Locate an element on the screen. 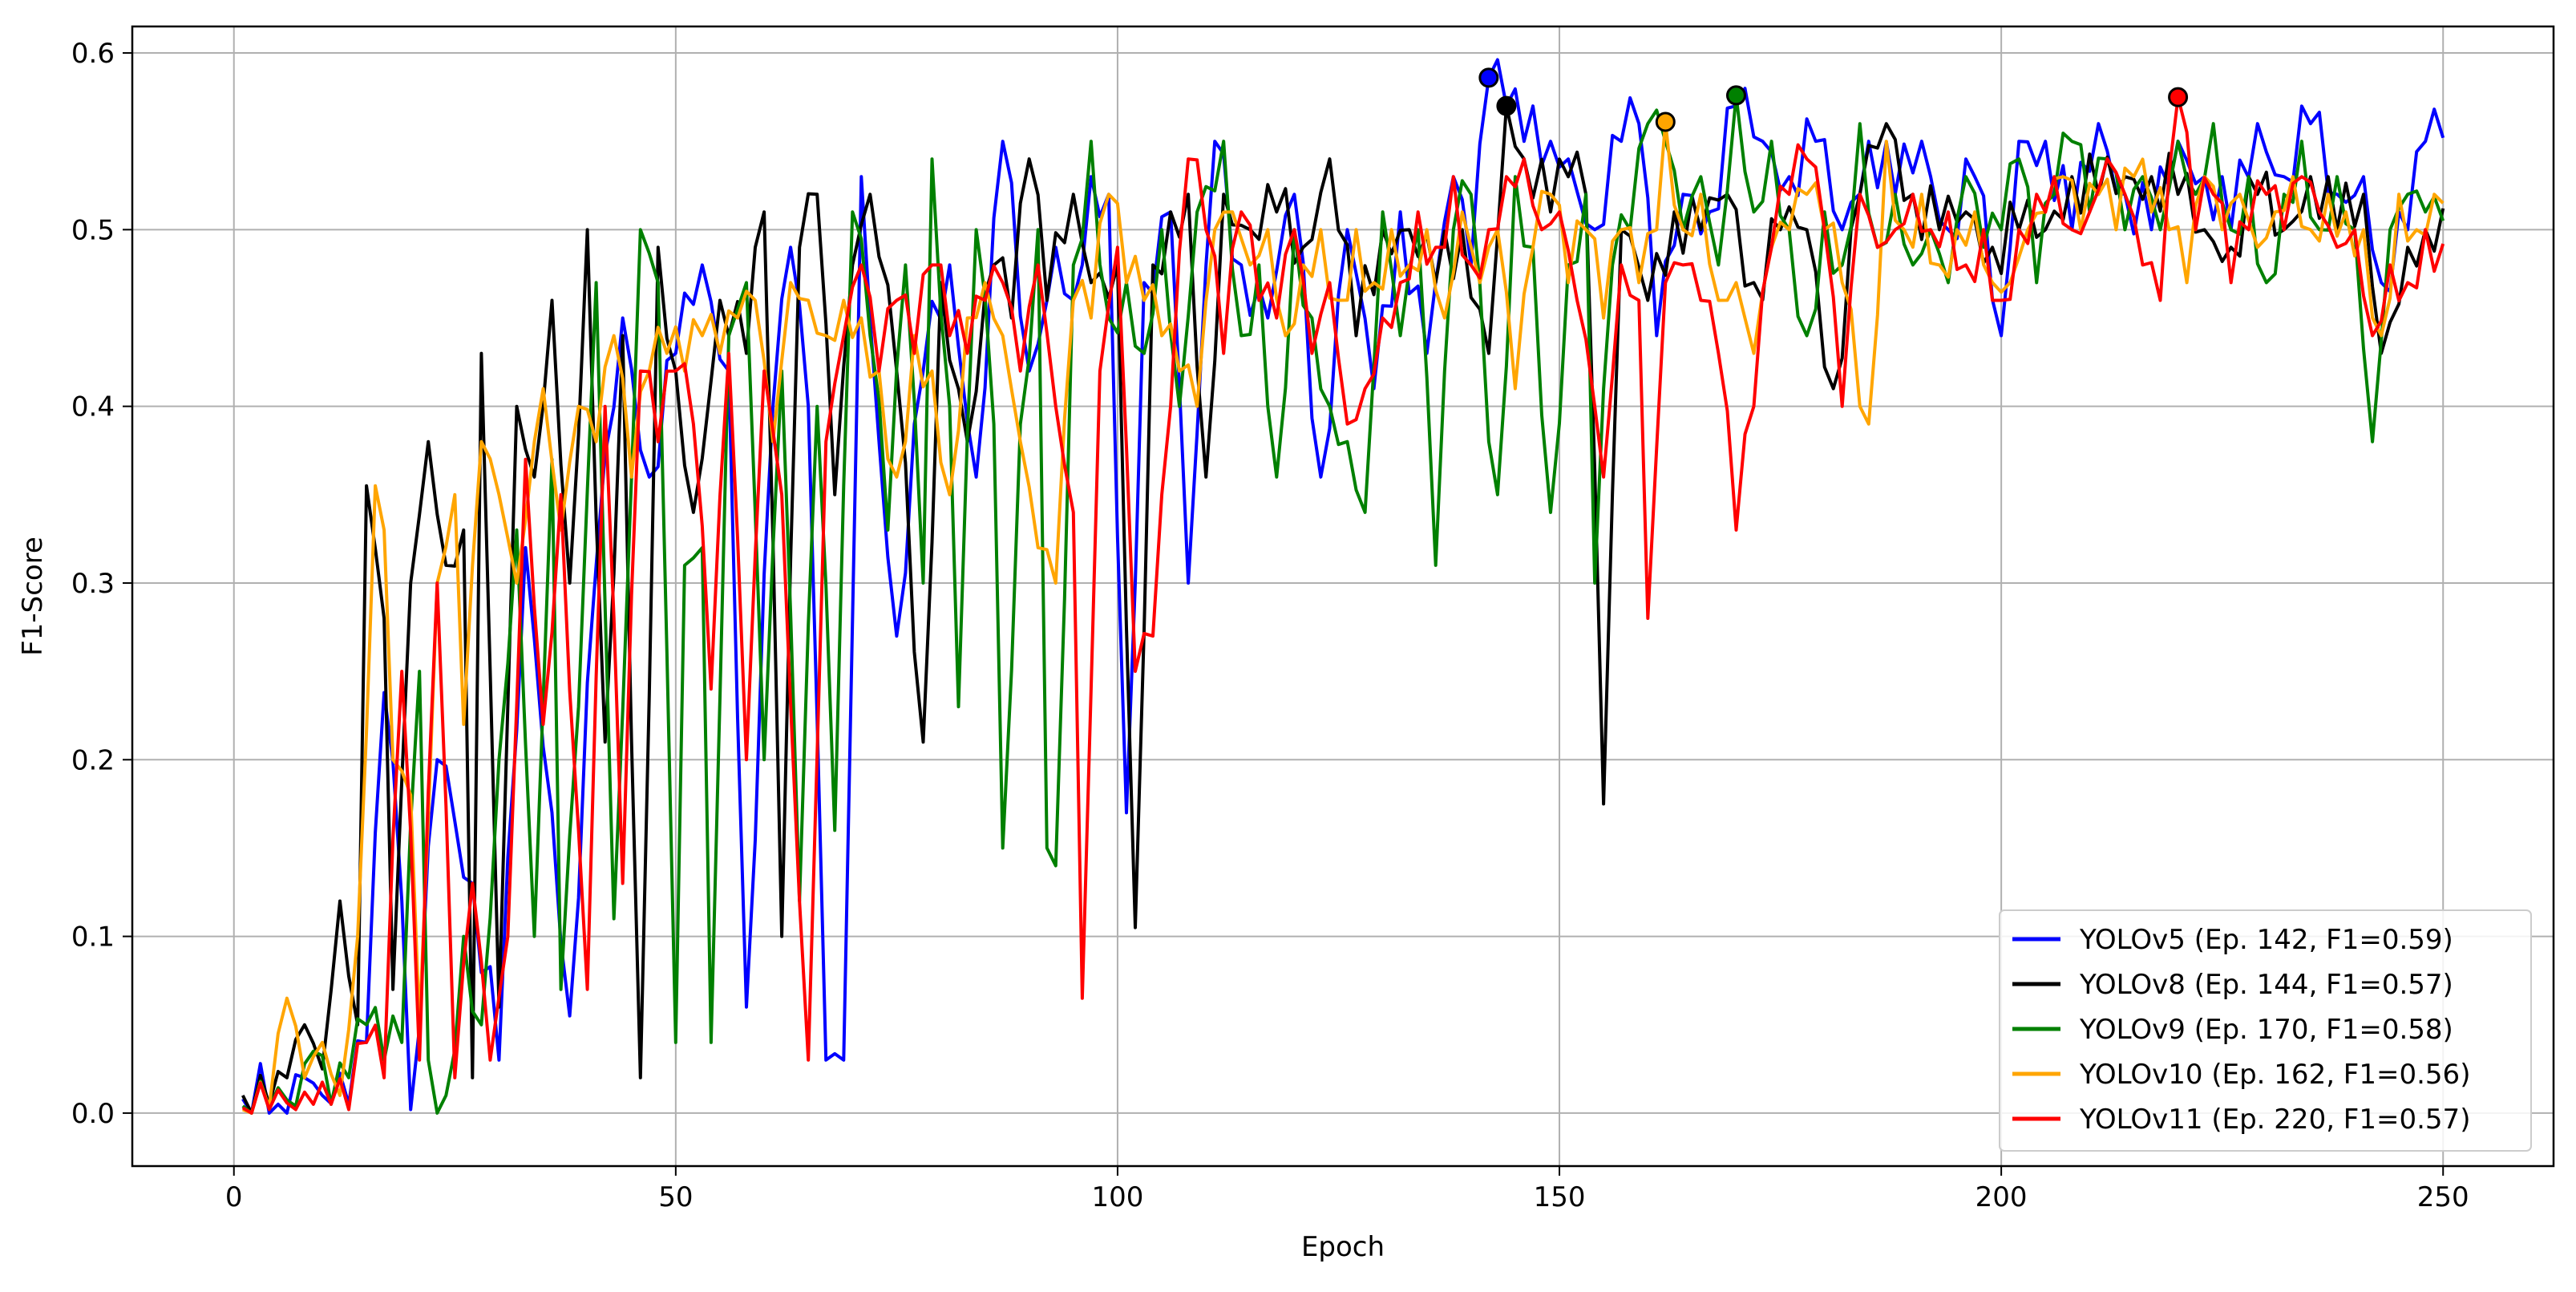 Image resolution: width=2576 pixels, height=1292 pixels. y-tick-label: 0.5 is located at coordinates (93, 230).